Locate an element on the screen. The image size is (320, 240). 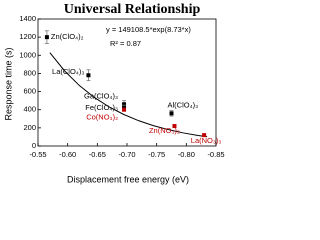
y-tick-label: 1400 is located at coordinates (27, 18).